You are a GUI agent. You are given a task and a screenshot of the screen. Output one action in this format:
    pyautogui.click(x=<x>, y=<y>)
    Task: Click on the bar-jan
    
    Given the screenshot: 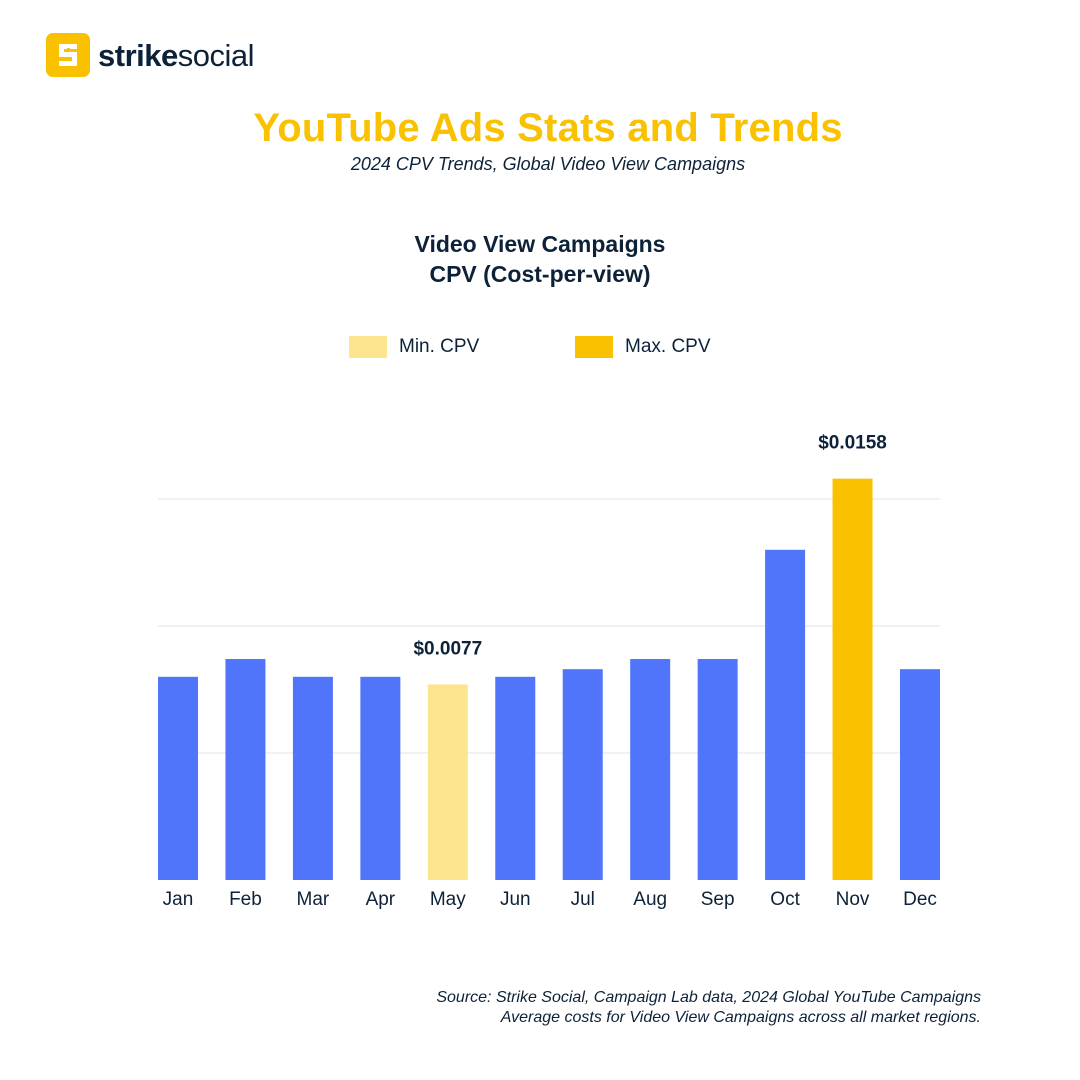 What is the action you would take?
    pyautogui.click(x=178, y=778)
    